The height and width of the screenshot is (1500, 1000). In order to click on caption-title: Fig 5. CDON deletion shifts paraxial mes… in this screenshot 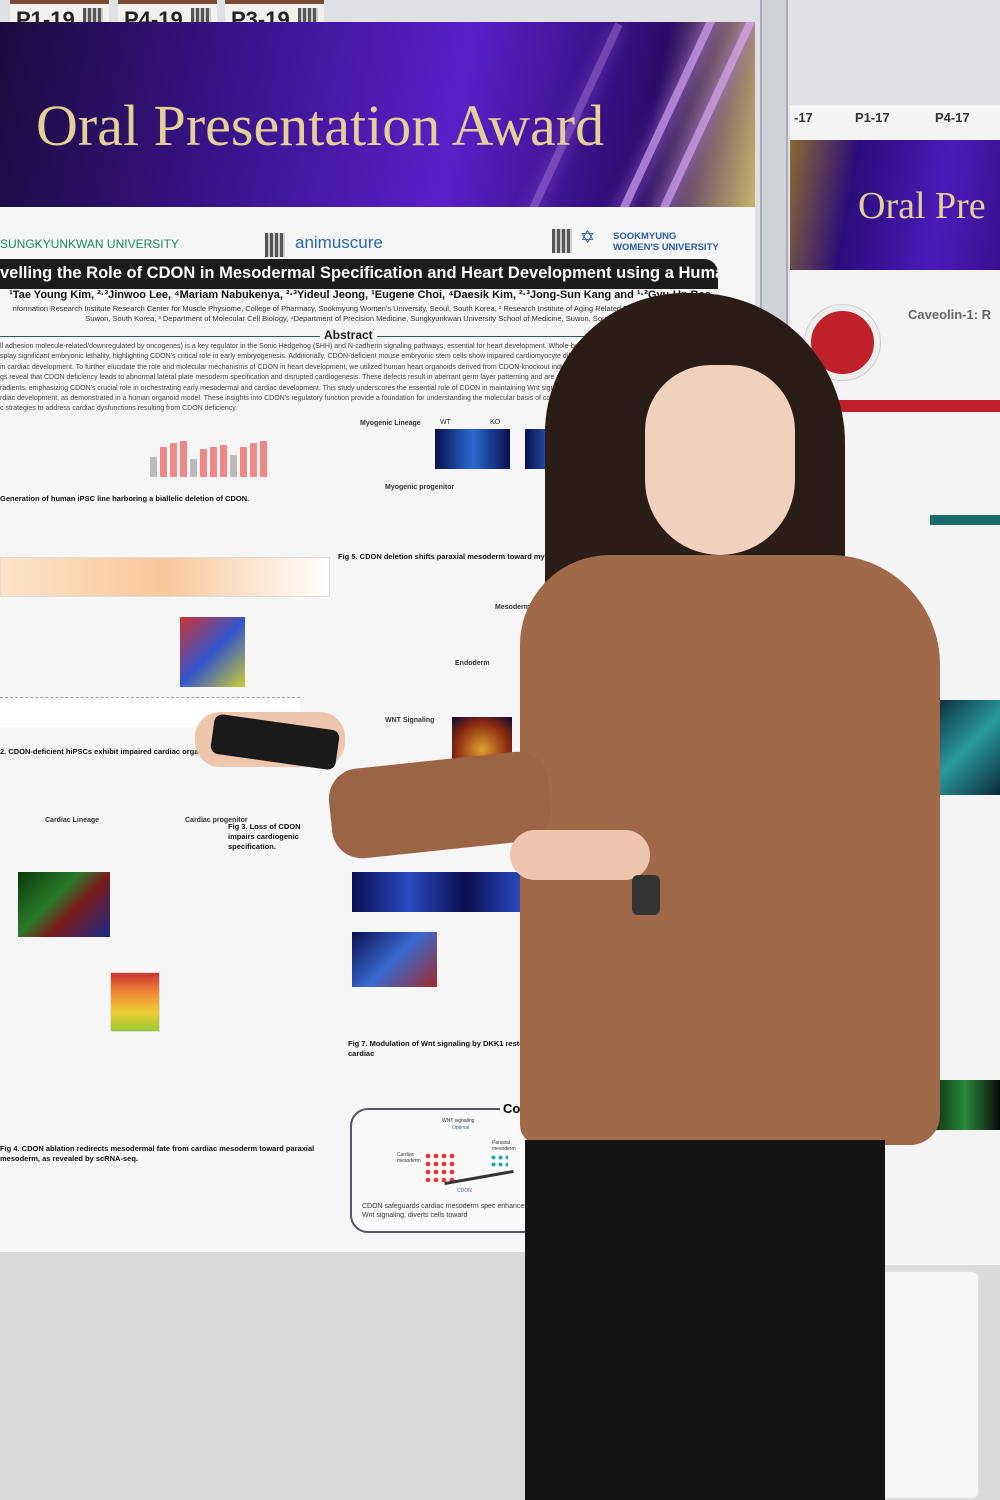, I will do `click(464, 556)`.